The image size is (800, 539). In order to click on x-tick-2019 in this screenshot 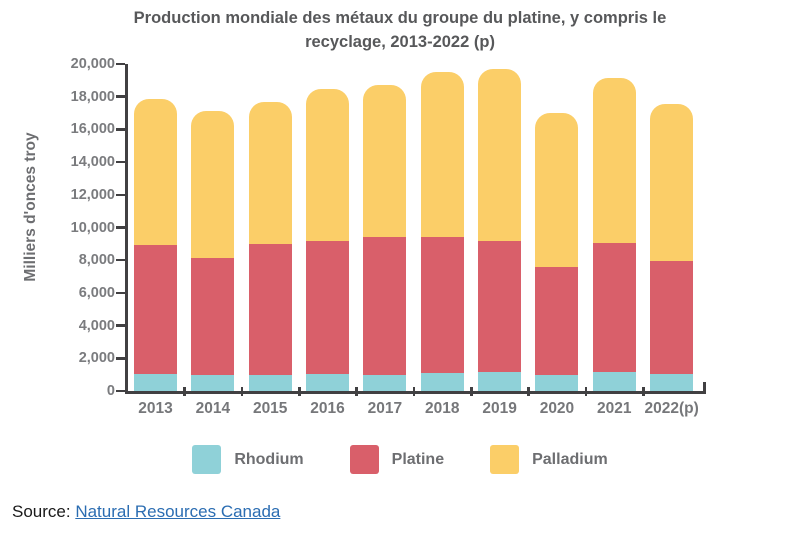, I will do `click(471, 391)`.